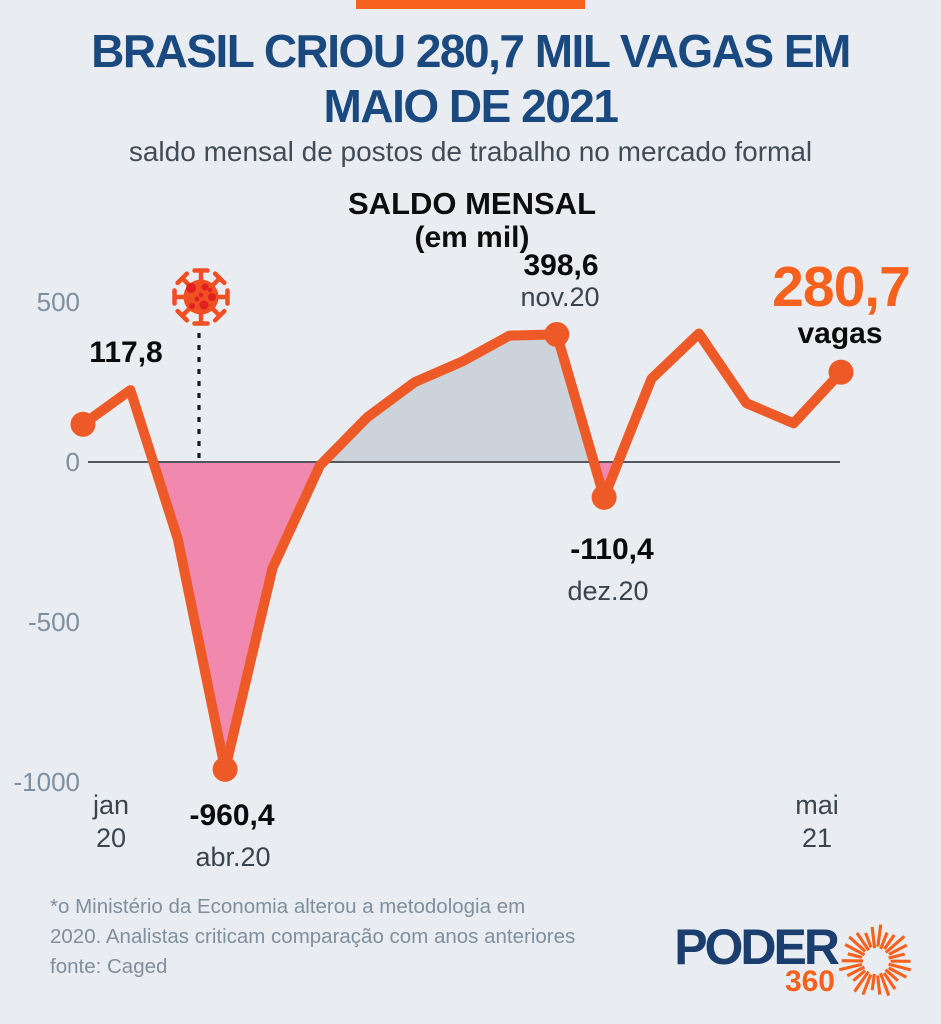  I want to click on x-axis-label-mai21-year: 21, so click(817, 838).